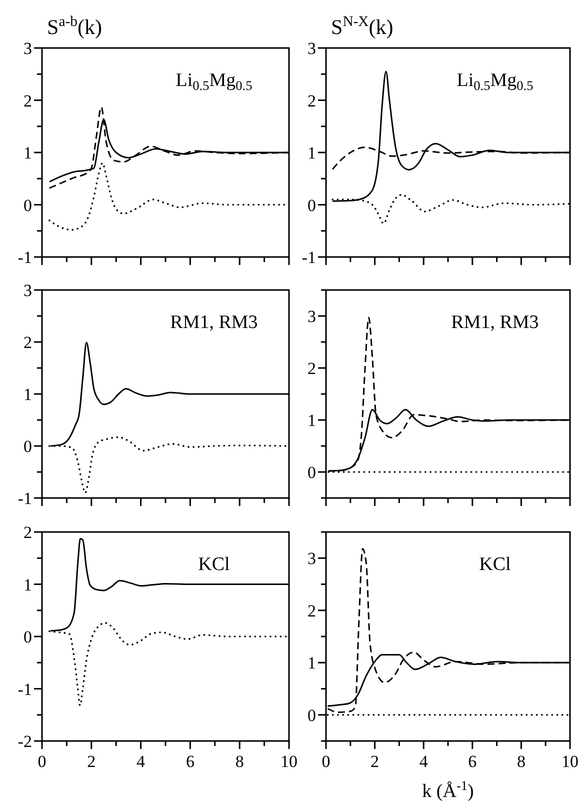  Describe the element at coordinates (25, 741) in the screenshot. I see `y-tick-label: -2` at that location.